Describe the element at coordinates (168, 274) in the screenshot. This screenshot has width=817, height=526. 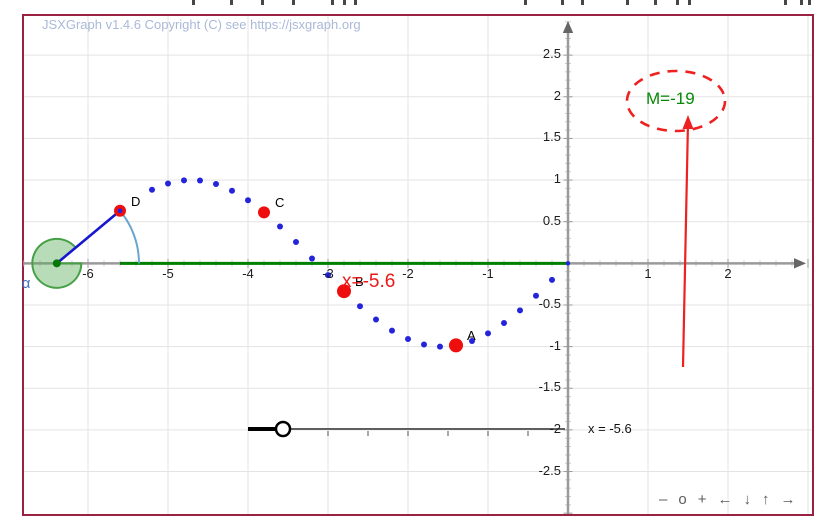
I see `x-tick-label: -5` at that location.